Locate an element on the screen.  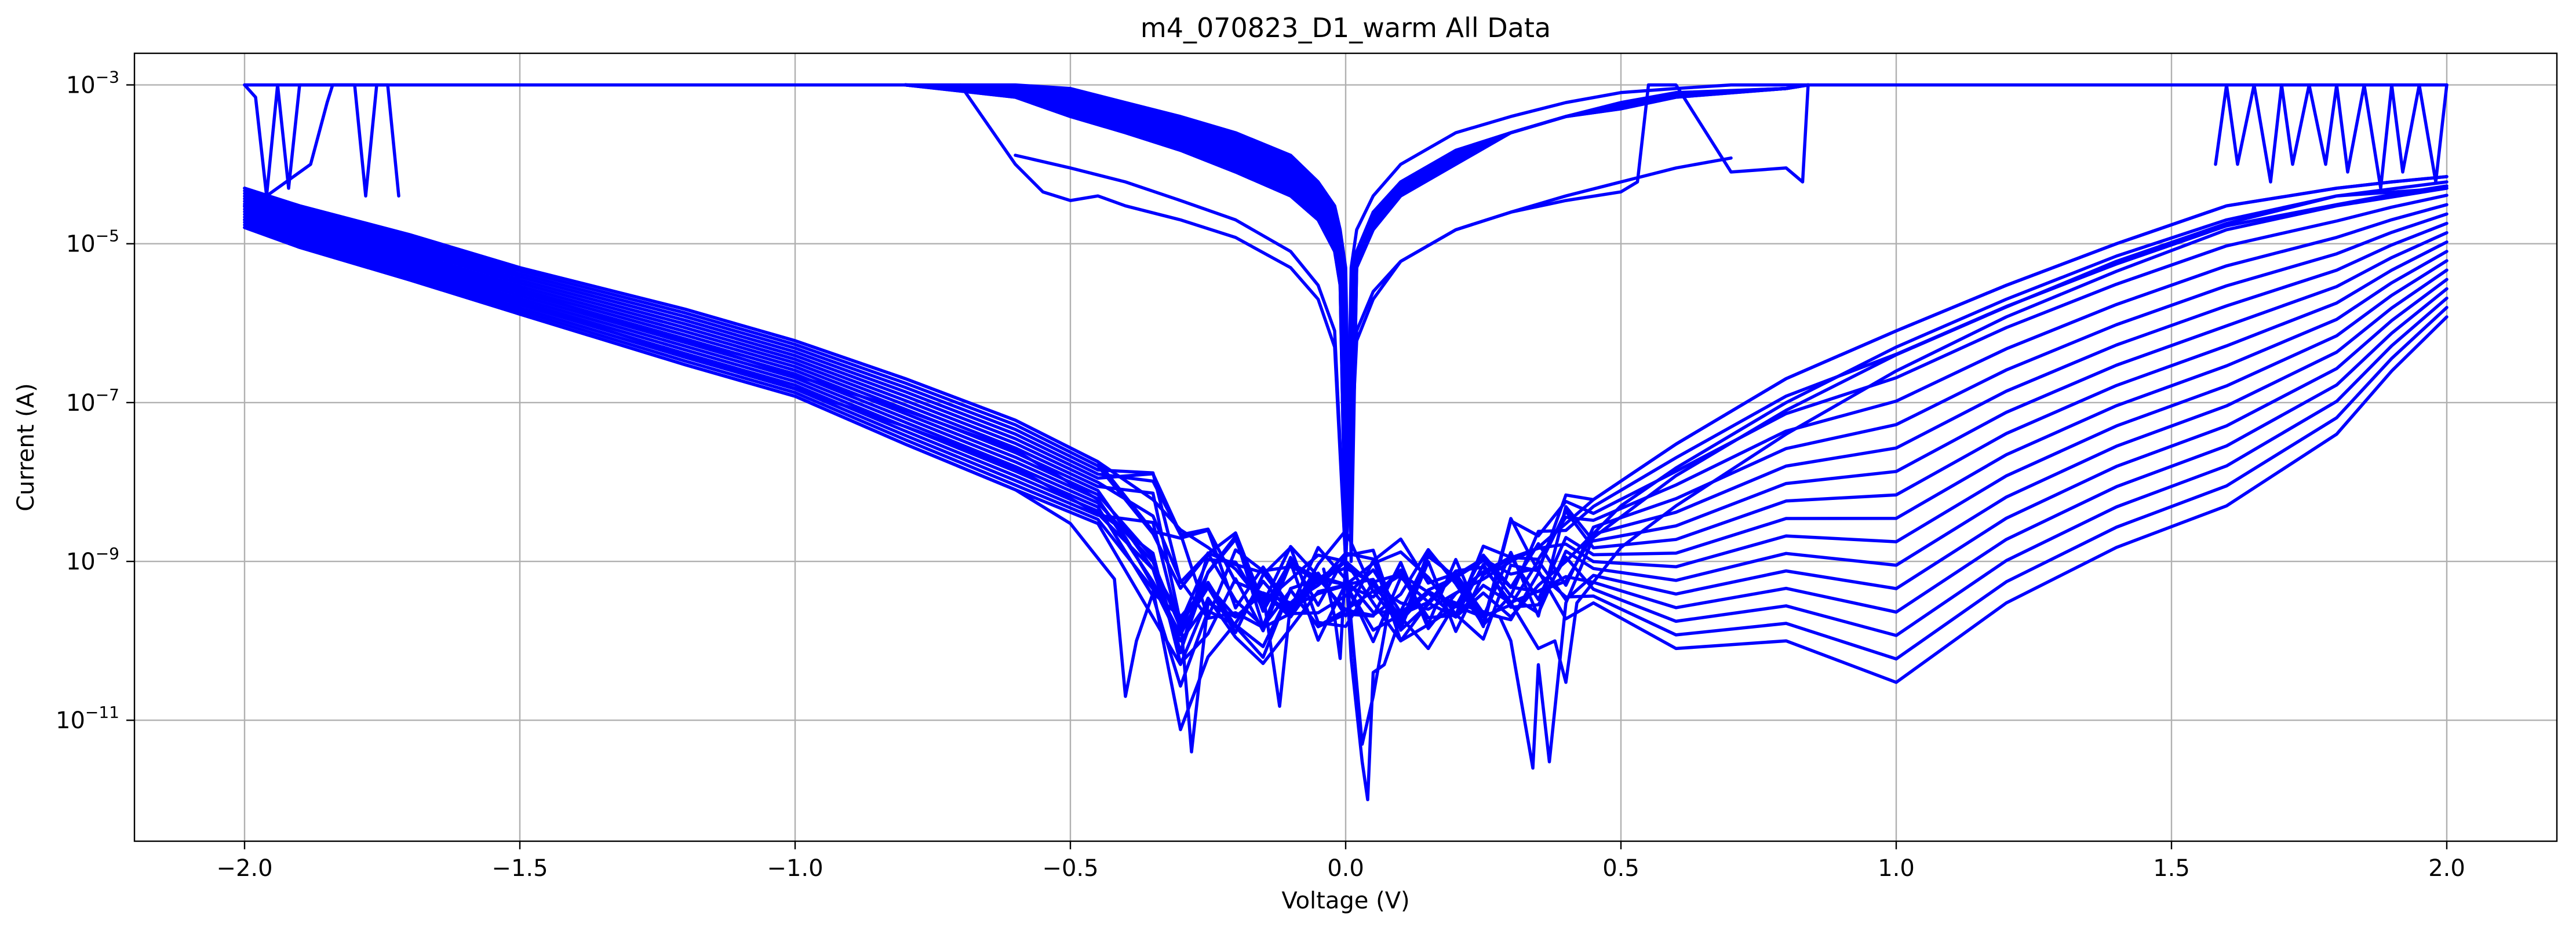
x-tick-label: −0.5 is located at coordinates (1070, 868).